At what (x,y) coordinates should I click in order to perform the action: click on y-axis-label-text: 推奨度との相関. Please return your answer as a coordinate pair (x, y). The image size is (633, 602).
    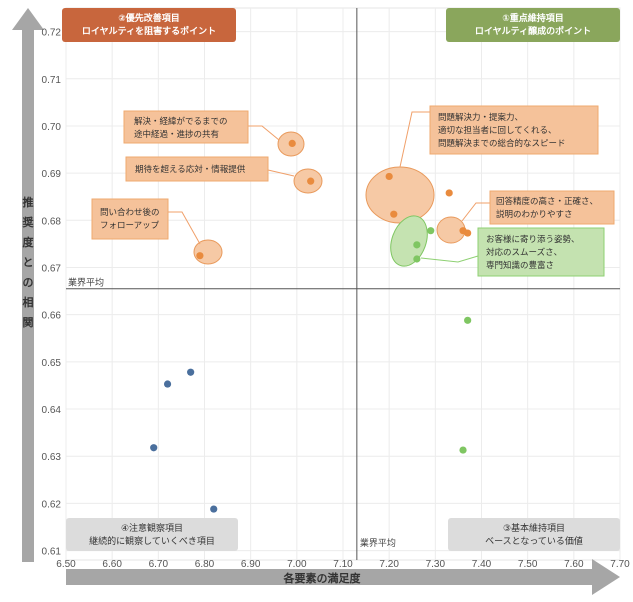
    Looking at the image, I should click on (28, 262).